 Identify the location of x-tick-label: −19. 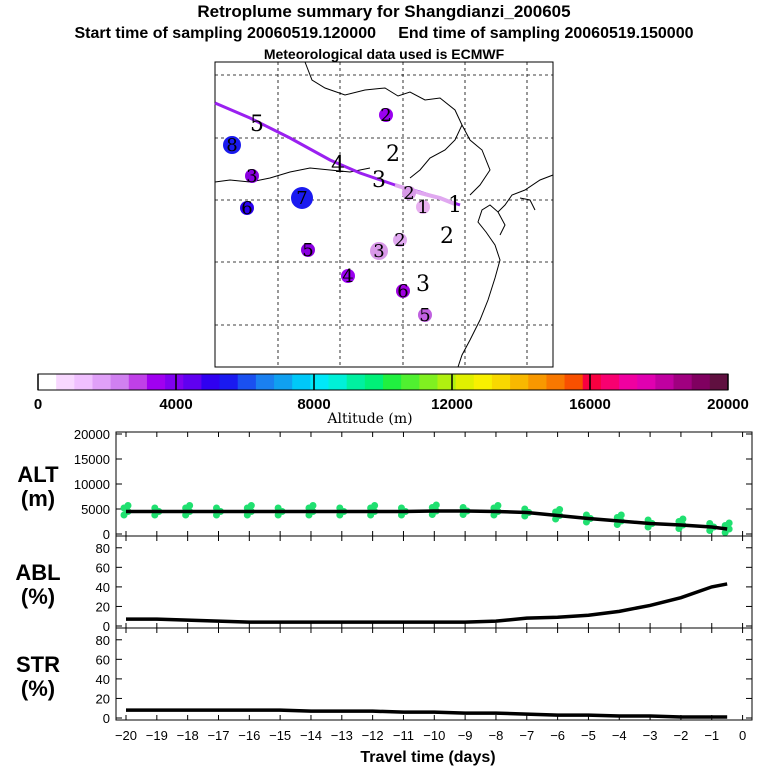
(157, 735).